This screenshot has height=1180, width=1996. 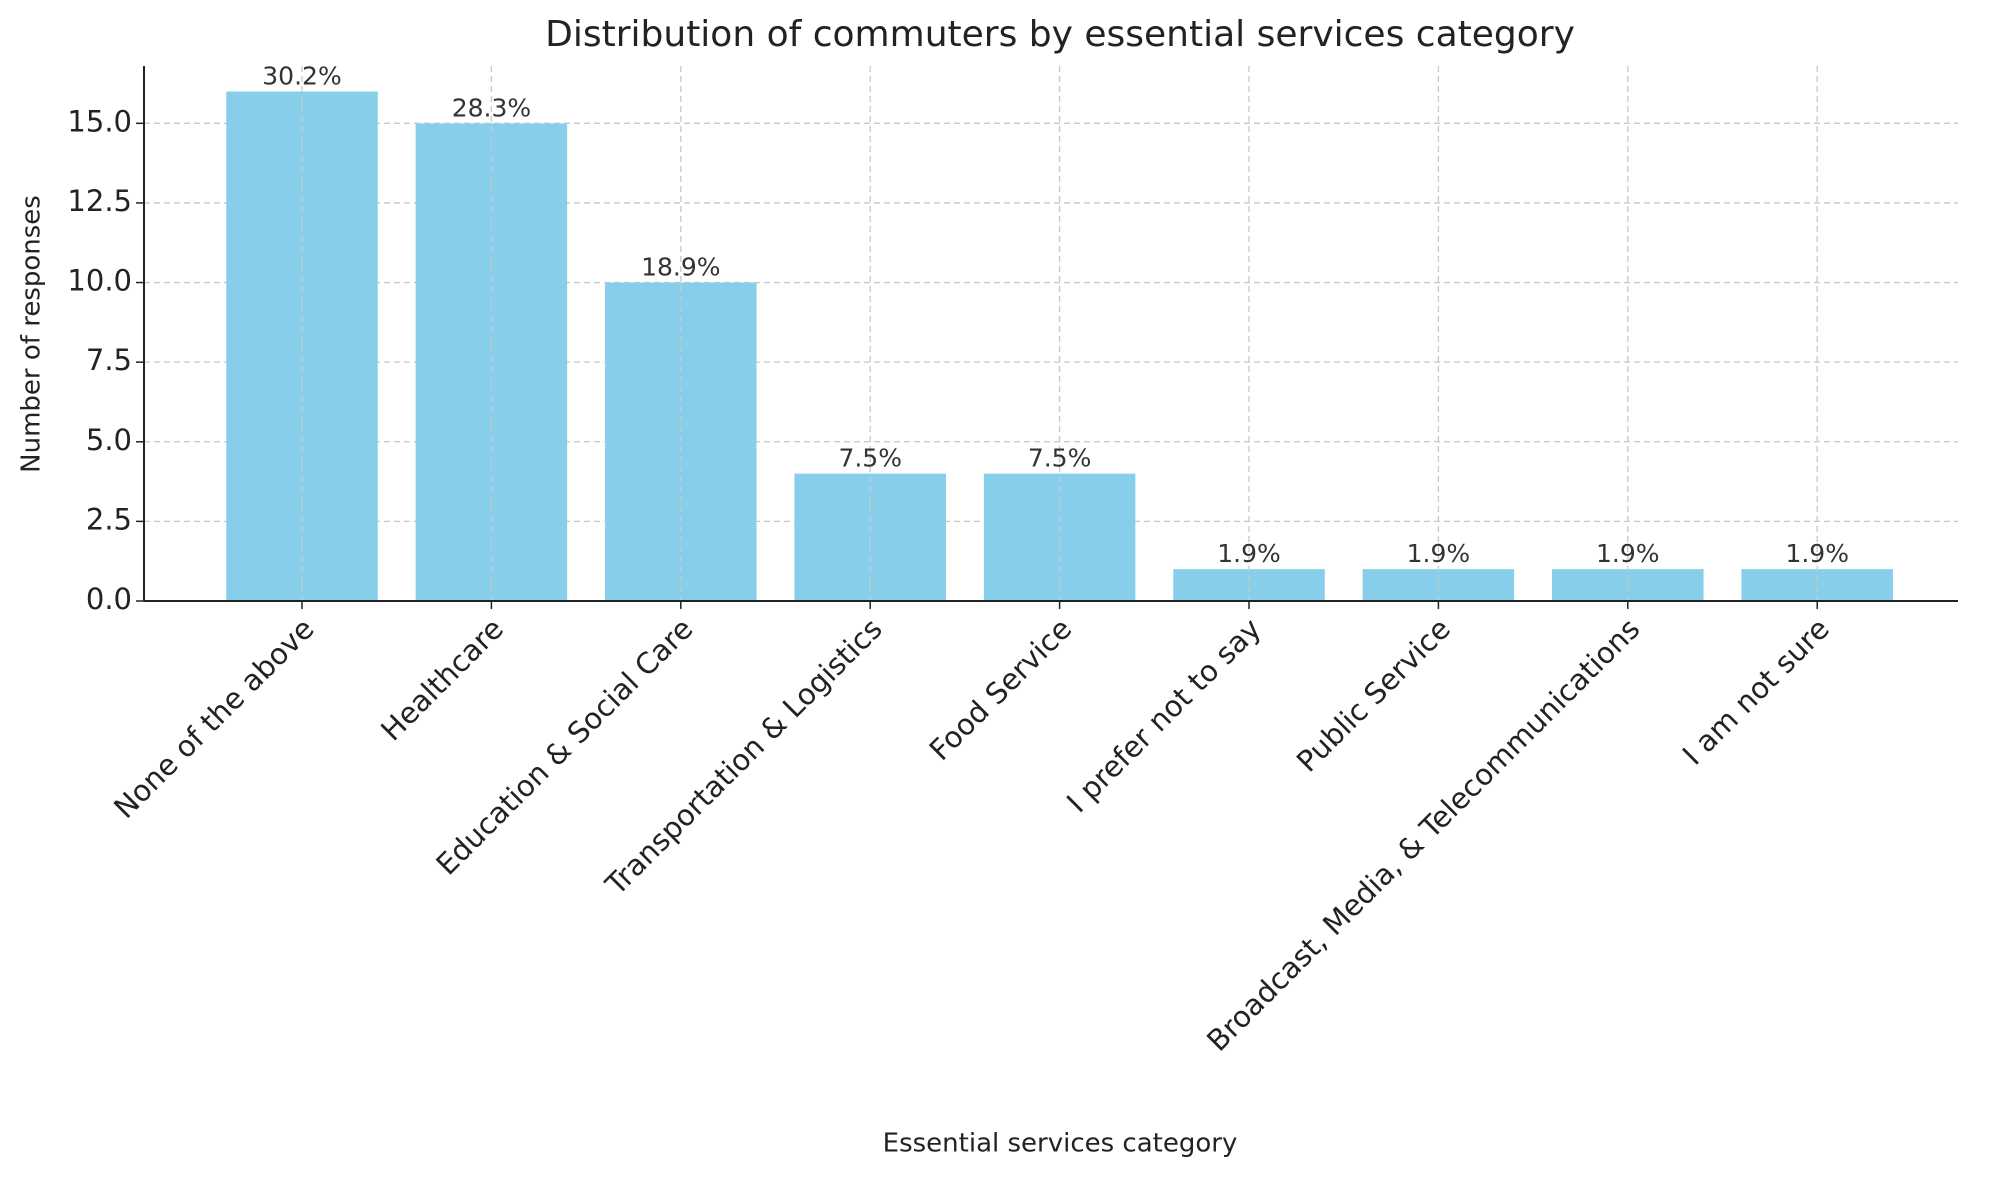 What do you see at coordinates (109, 360) in the screenshot?
I see `y-tick-label: 7.5` at bounding box center [109, 360].